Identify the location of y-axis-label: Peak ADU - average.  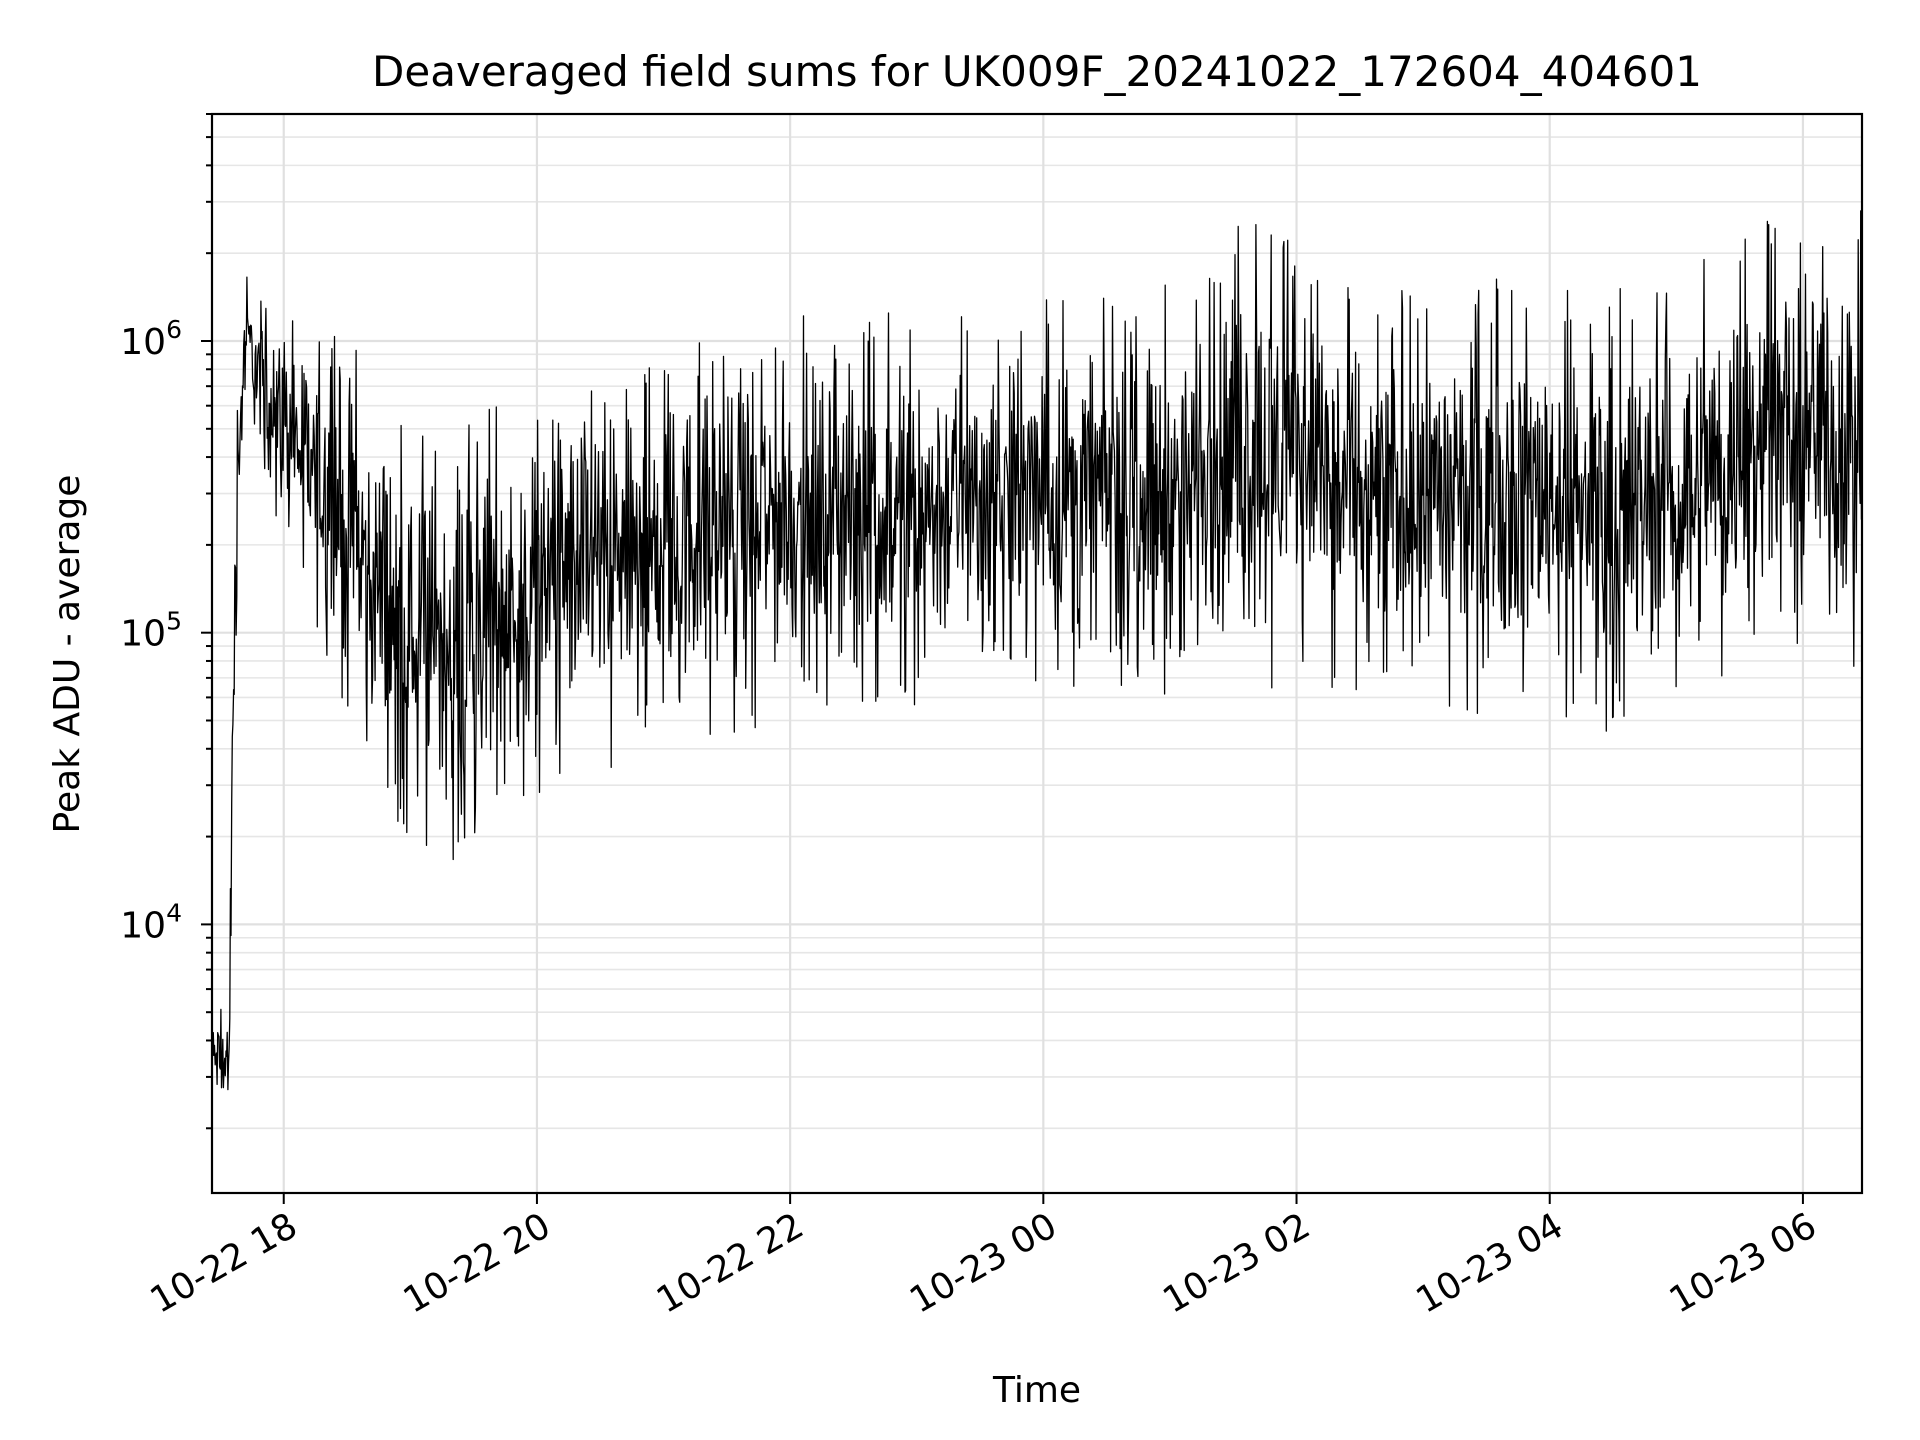
(67, 654).